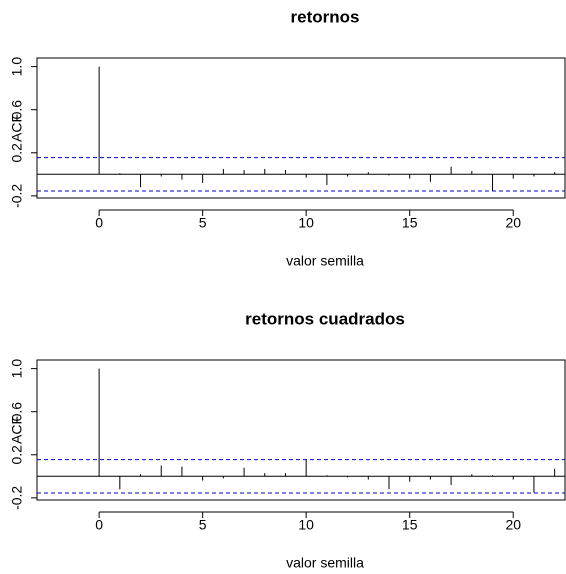  What do you see at coordinates (325, 318) in the screenshot?
I see `chart-title: retornos cuadrados` at bounding box center [325, 318].